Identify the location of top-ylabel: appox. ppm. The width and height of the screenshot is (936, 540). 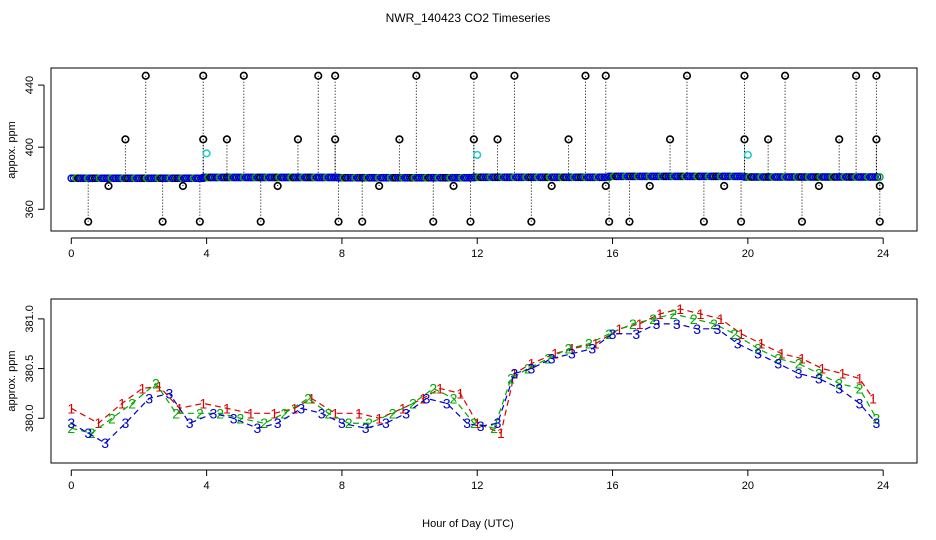
(12, 149).